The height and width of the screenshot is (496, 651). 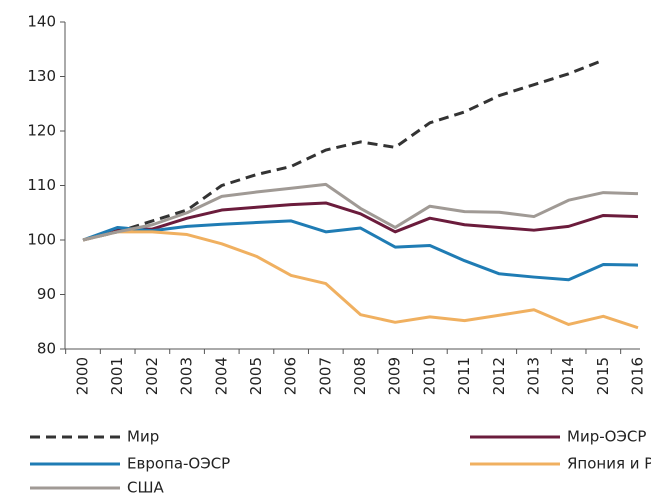 What do you see at coordinates (464, 376) in the screenshot?
I see `x-tick-label: 2011` at bounding box center [464, 376].